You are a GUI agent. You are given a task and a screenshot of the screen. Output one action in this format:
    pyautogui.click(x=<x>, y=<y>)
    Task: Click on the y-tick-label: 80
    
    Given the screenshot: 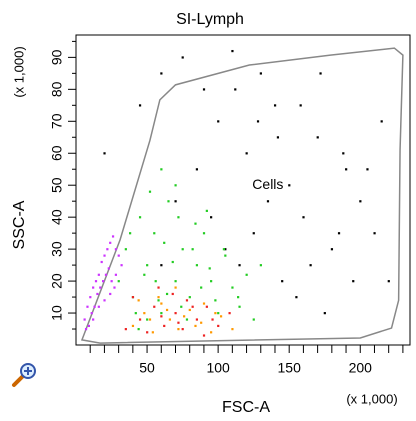 What is the action you would take?
    pyautogui.click(x=57, y=89)
    